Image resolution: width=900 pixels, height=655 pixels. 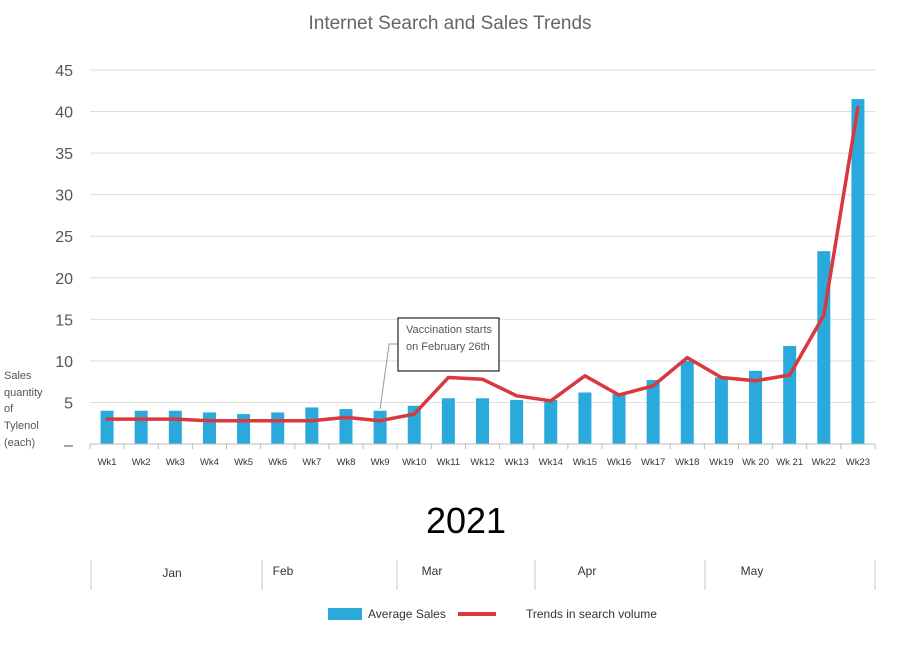 I want to click on x-tick-label: Wk12, so click(x=482, y=462).